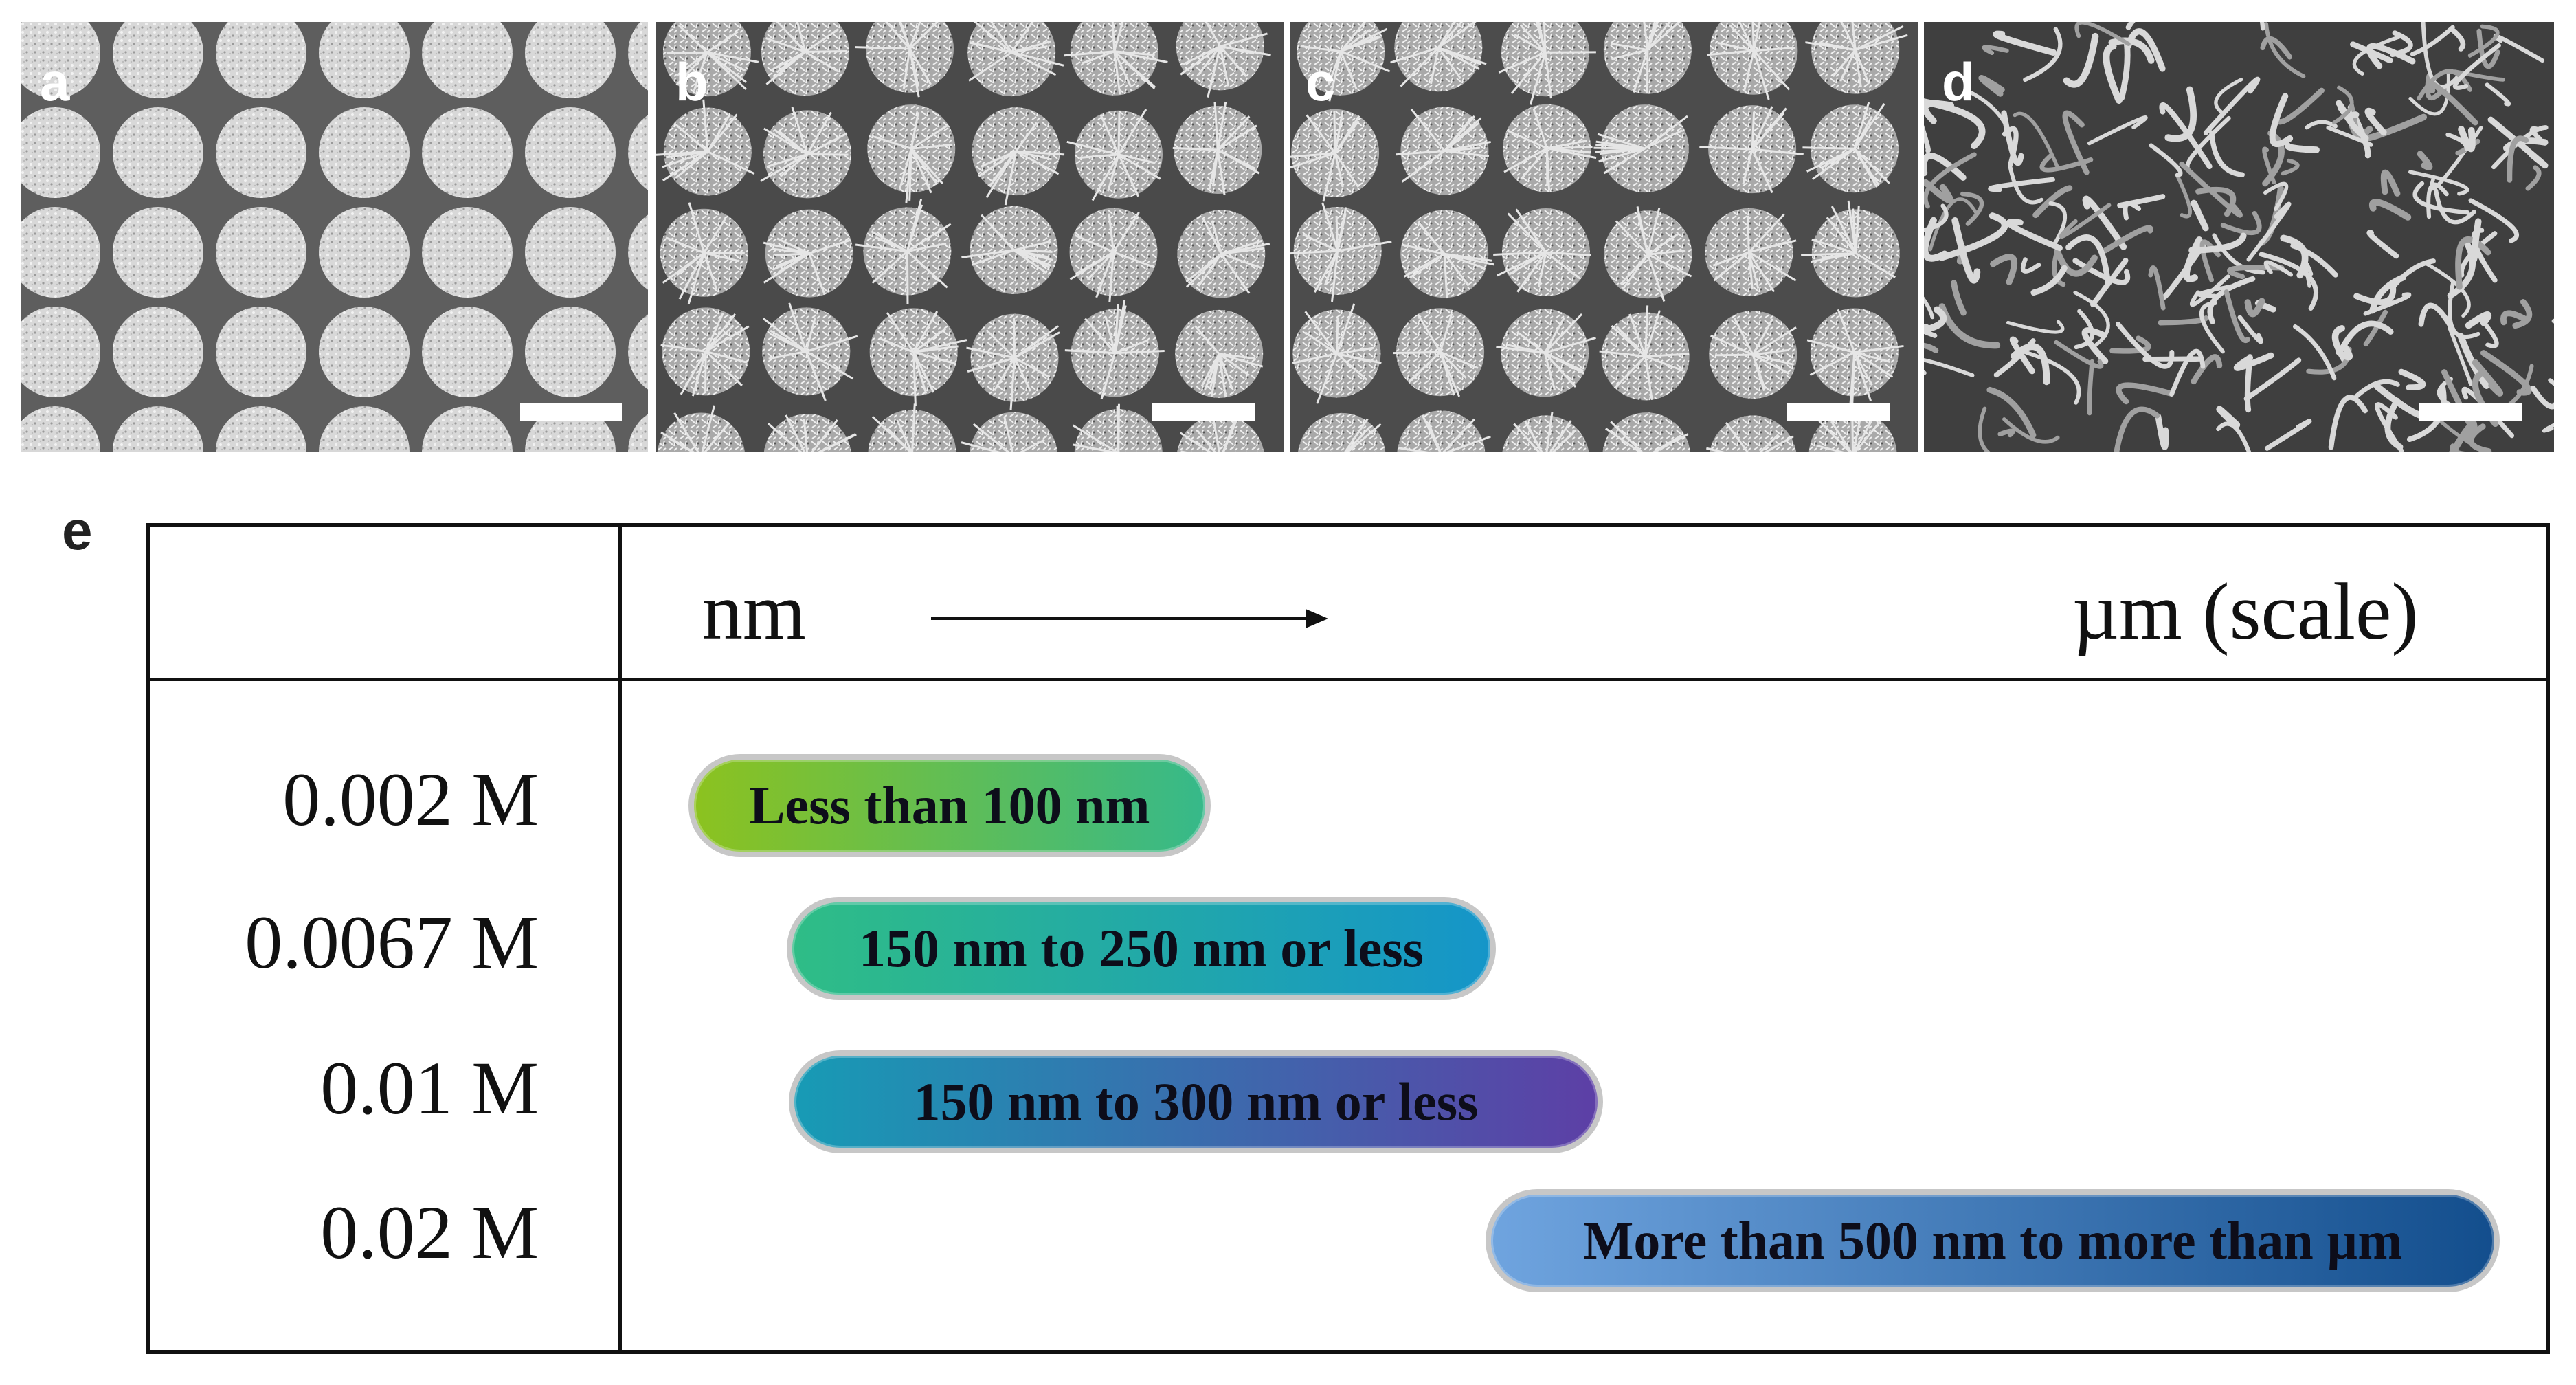 This screenshot has height=1385, width=2576. What do you see at coordinates (2239, 237) in the screenshot?
I see `sem-image-d` at bounding box center [2239, 237].